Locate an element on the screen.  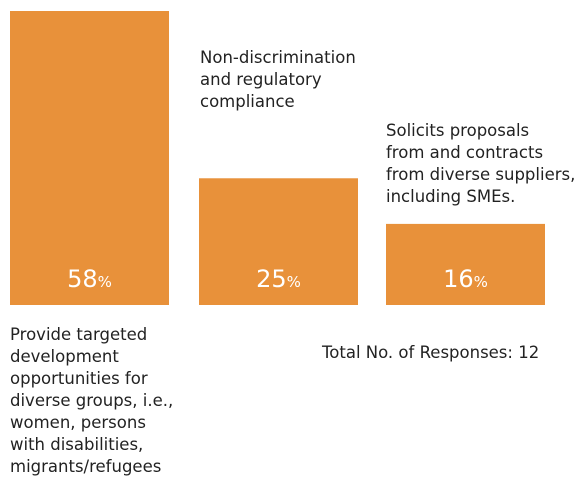
bar-diverse-suppliers is located at coordinates (465, 264).